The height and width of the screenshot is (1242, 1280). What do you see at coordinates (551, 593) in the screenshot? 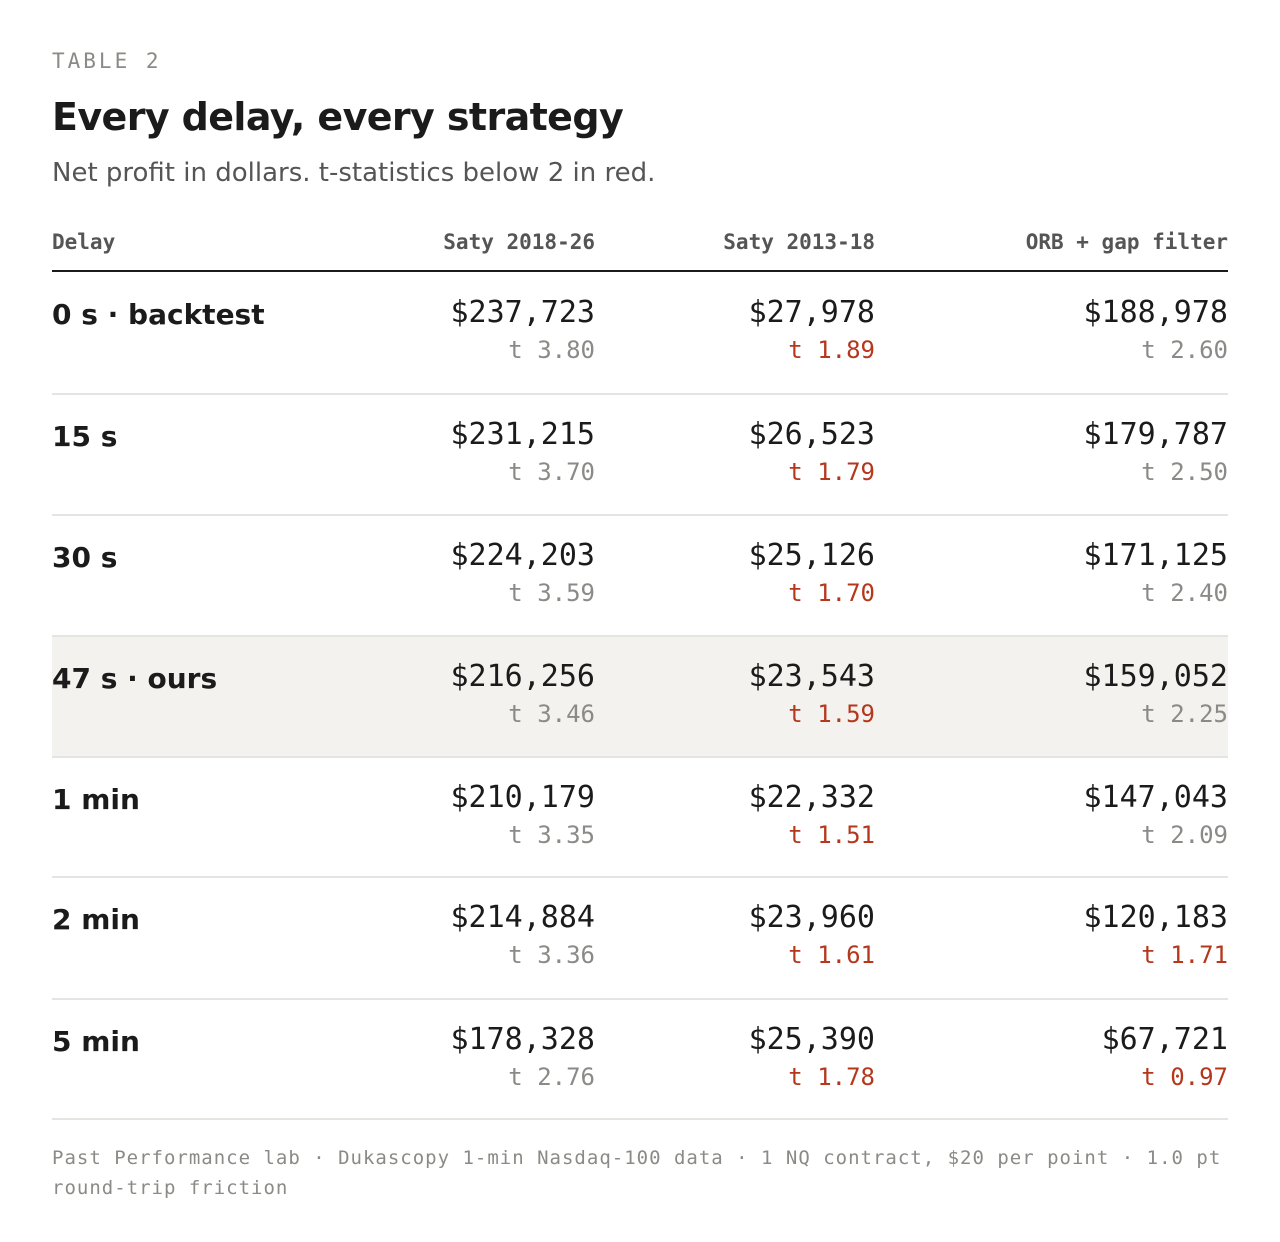
I see `t-statistic: t 3.59` at bounding box center [551, 593].